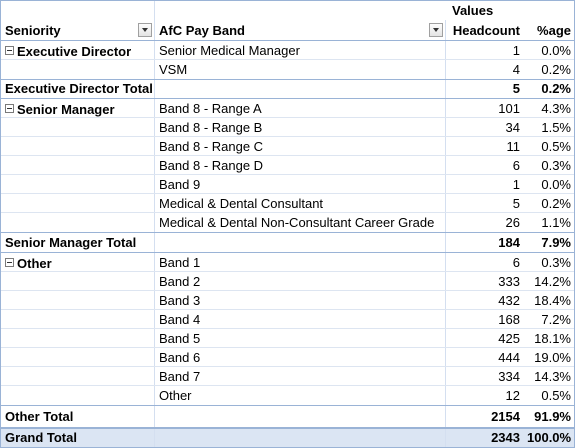 This screenshot has height=448, width=575. Describe the element at coordinates (556, 203) in the screenshot. I see `pct-cell: 0.2%` at that location.